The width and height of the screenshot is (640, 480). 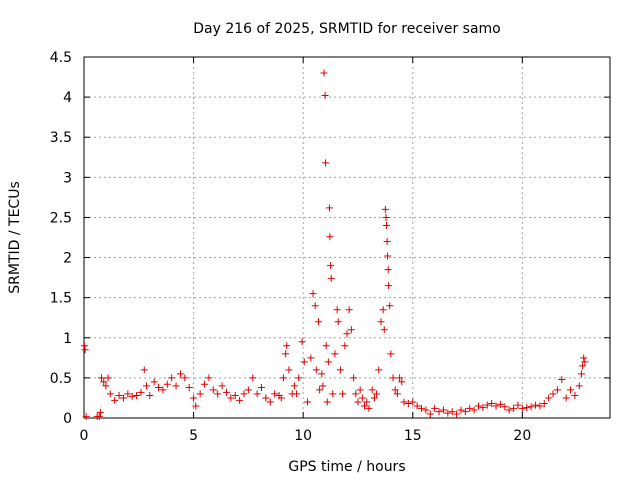 I want to click on y-tick-label: 3.5, so click(x=61, y=138).